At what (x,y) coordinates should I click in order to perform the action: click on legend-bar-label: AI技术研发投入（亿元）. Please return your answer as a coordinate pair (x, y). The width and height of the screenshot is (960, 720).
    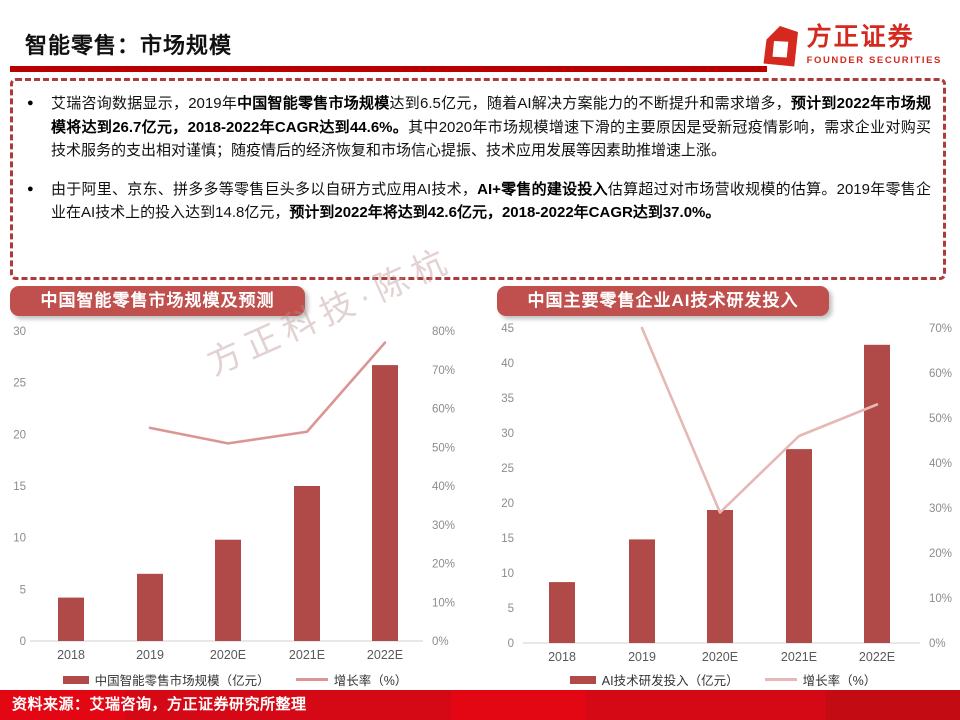
    Looking at the image, I should click on (670, 681).